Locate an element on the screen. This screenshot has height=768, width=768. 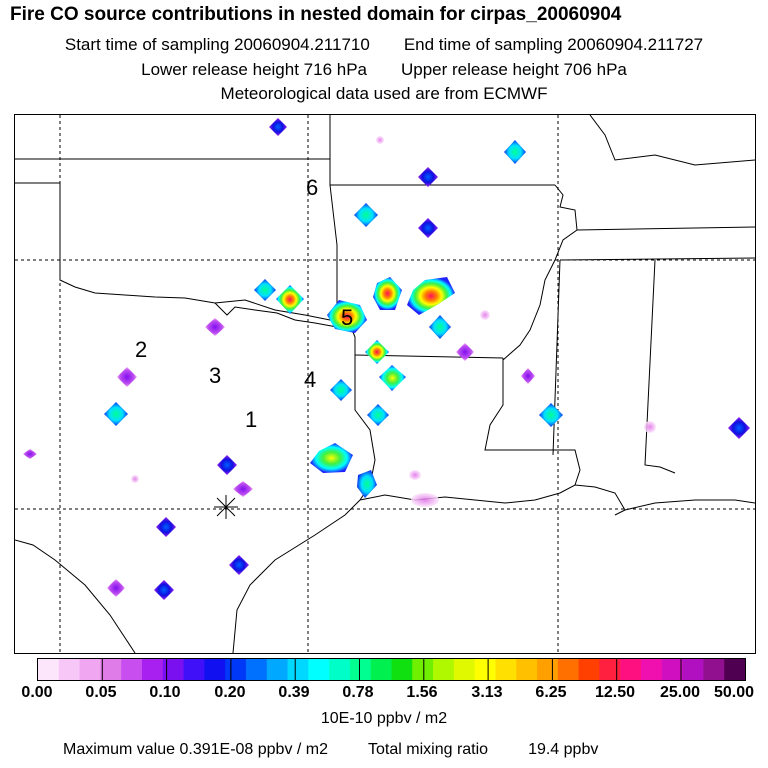
asterisk-icon is located at coordinates (226, 507).